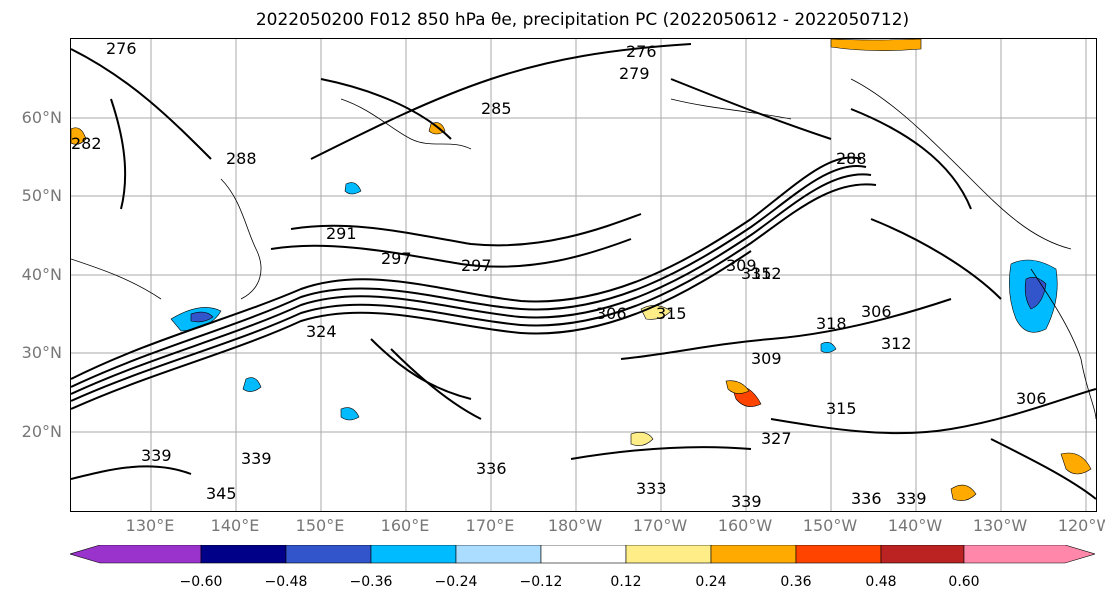  Describe the element at coordinates (634, 73) in the screenshot. I see `contour-label: 279` at that location.